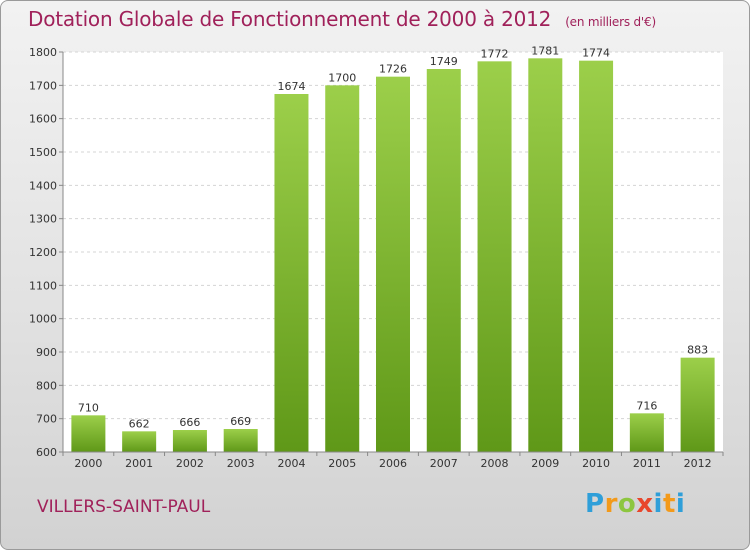 This screenshot has width=750, height=550. I want to click on bar-value-label: 1749, so click(444, 61).